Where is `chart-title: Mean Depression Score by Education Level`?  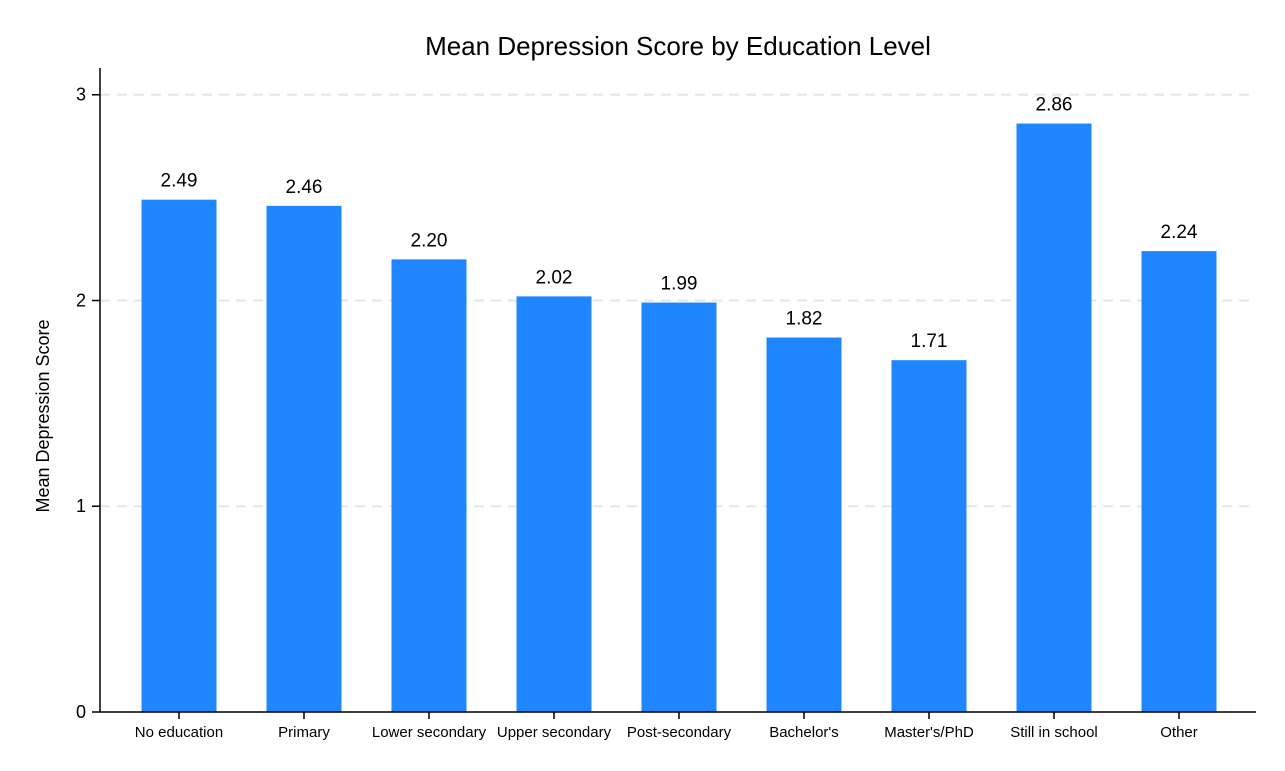
chart-title: Mean Depression Score by Education Level is located at coordinates (678, 46).